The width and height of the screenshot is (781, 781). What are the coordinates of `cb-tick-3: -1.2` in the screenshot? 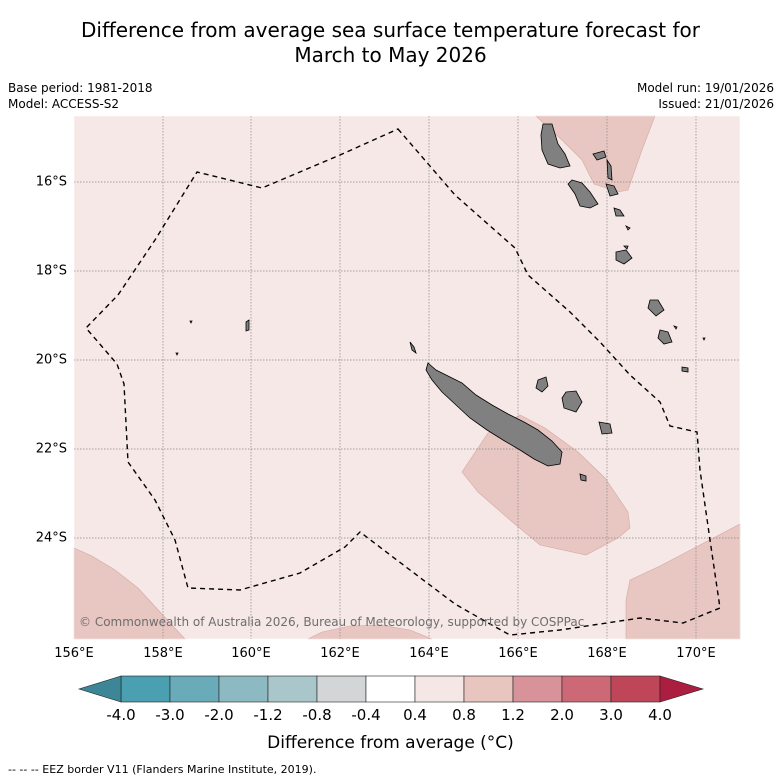 It's located at (268, 715).